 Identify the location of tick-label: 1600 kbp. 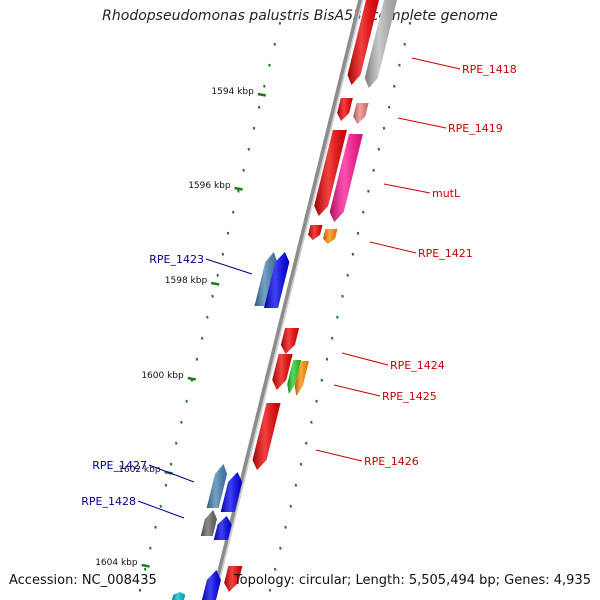
(162, 376).